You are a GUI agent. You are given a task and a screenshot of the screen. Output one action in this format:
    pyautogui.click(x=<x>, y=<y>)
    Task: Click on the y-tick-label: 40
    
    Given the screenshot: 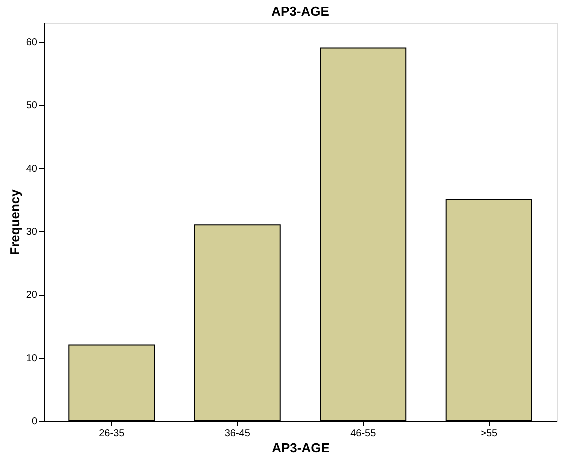 What is the action you would take?
    pyautogui.click(x=32, y=169)
    